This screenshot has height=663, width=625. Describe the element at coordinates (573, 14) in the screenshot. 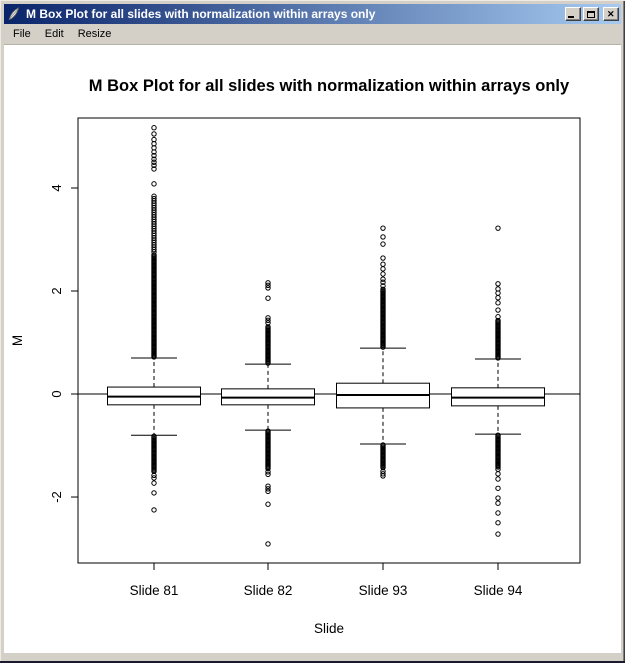

I see `minimize-button` at that location.